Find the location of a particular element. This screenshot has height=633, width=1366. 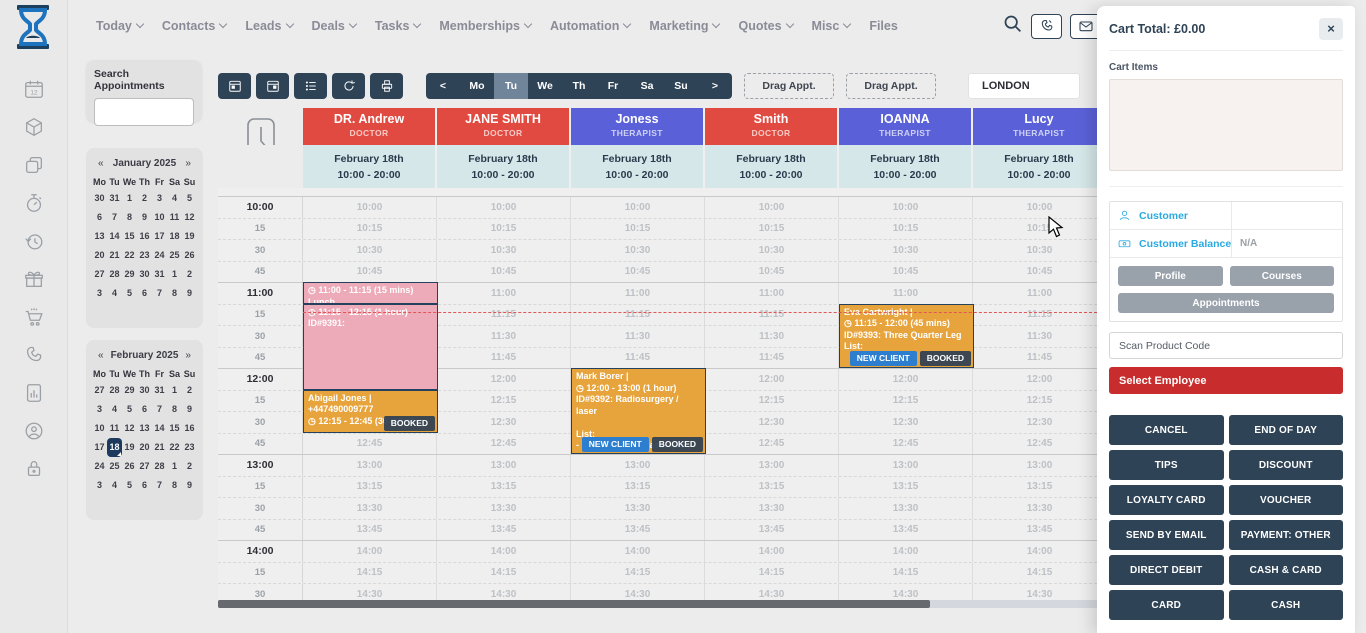

drag-appointment-1: Drag Appt. is located at coordinates (789, 86).